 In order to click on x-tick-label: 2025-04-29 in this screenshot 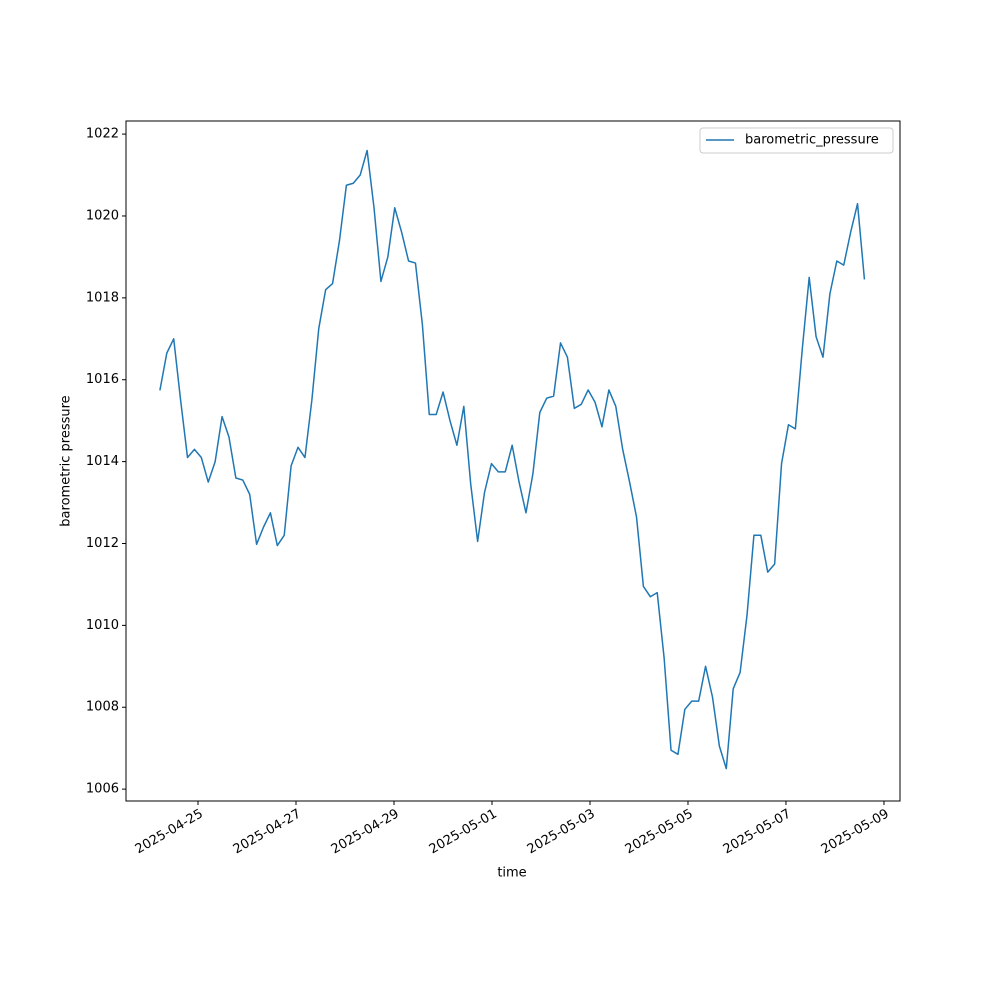, I will do `click(365, 832)`.